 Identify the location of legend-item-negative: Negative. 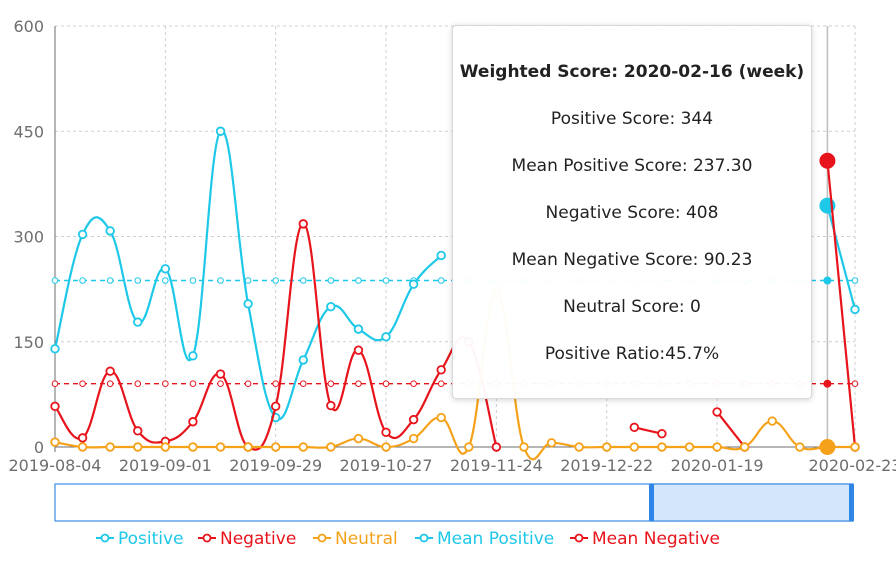
(247, 539).